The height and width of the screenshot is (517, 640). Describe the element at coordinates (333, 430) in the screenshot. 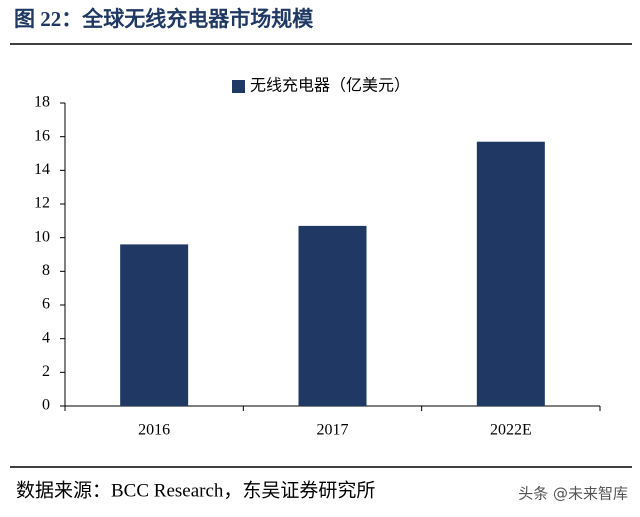

I see `x-tick-label: 2017` at that location.